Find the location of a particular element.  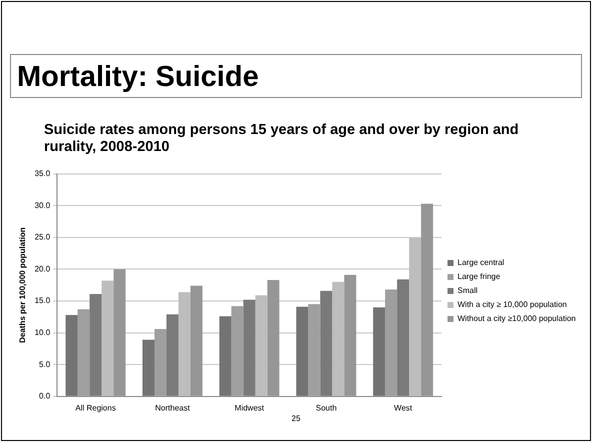

legend-label: Large central is located at coordinates (481, 263).